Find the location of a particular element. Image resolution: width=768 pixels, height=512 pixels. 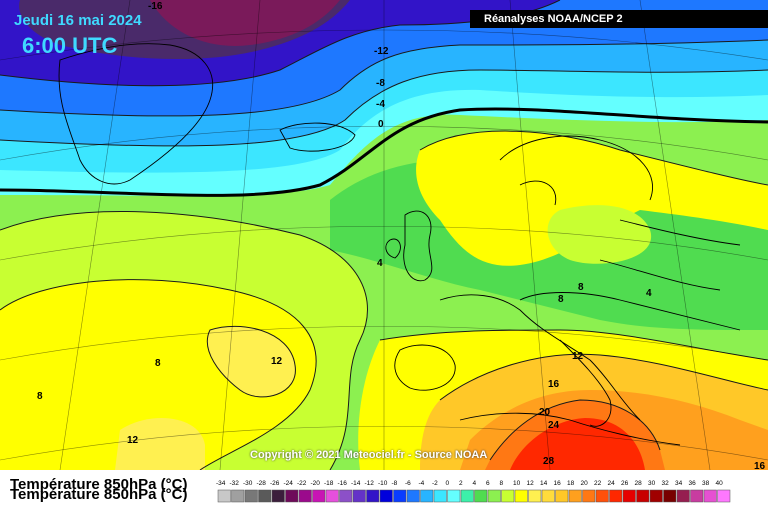

data-source-banner: Réanalyses NOAA/NCEP 2 is located at coordinates (619, 19).